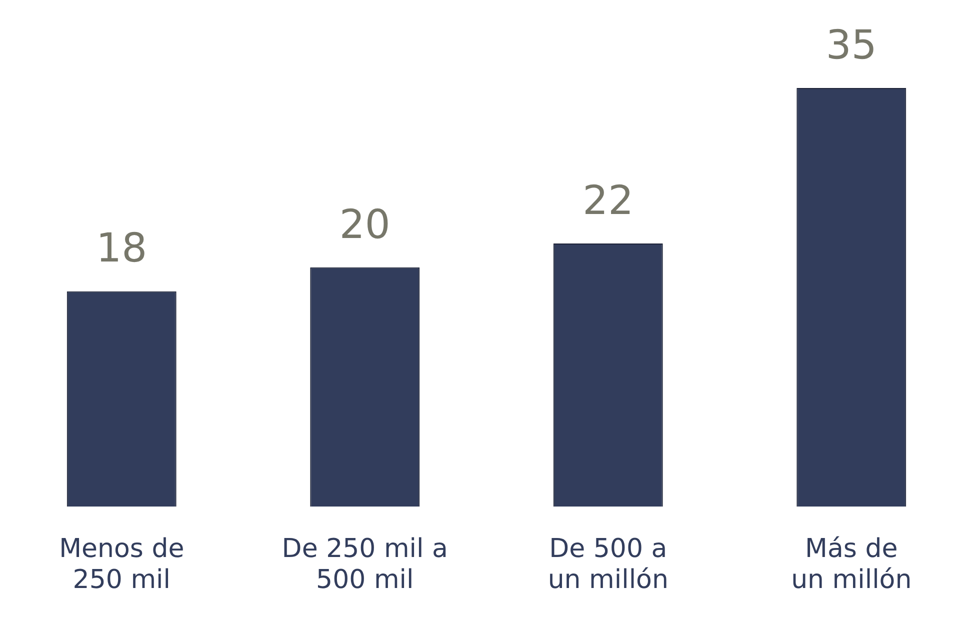  Describe the element at coordinates (608, 201) in the screenshot. I see `data-label: 22` at that location.